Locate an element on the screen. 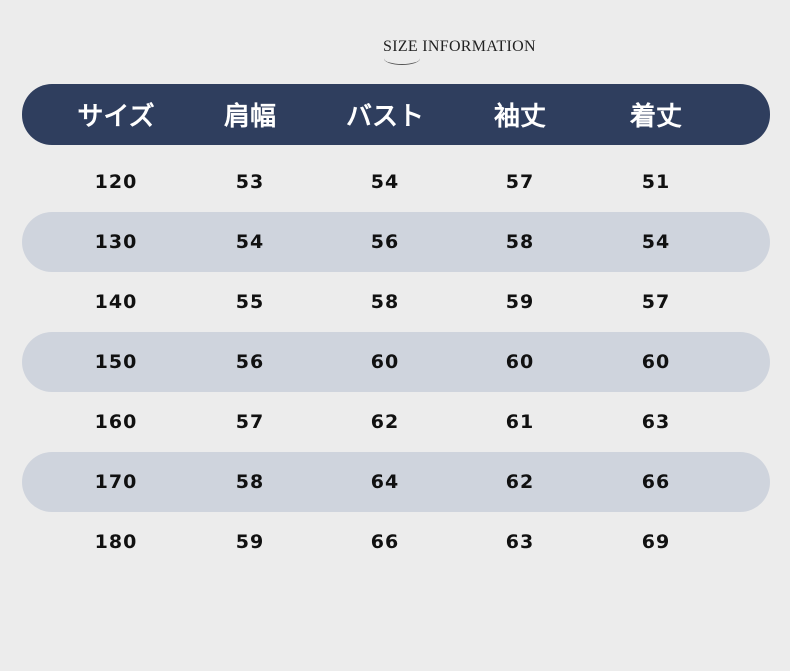 The image size is (790, 671). table-row: 180 59 66 63 69 is located at coordinates (396, 542).